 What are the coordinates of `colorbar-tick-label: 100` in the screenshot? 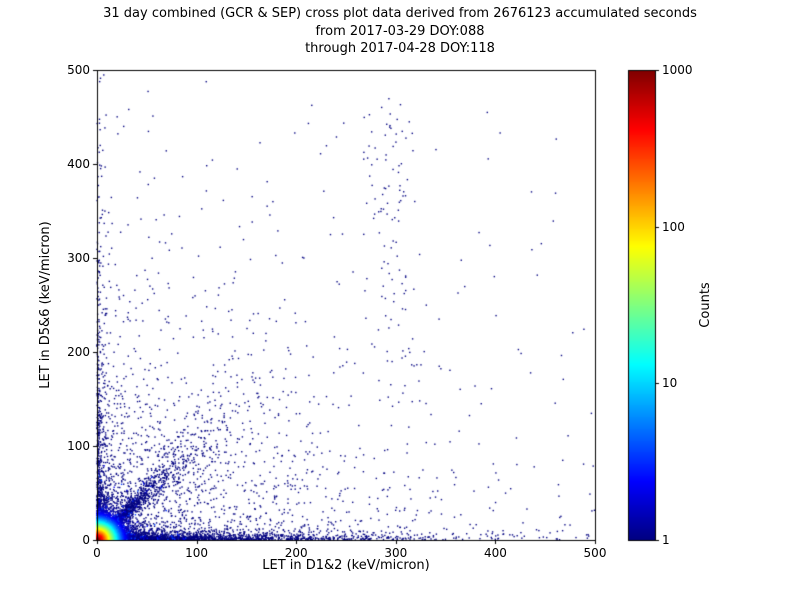 It's located at (673, 226).